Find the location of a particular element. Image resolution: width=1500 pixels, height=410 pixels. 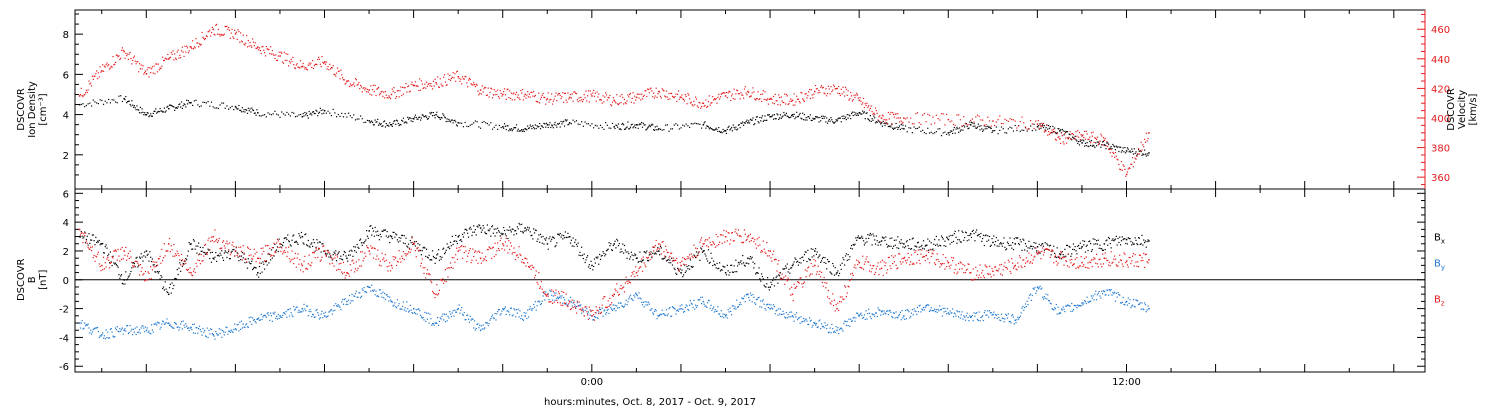

velocity-ylabel-line: [km/s] is located at coordinates (1473, 109).